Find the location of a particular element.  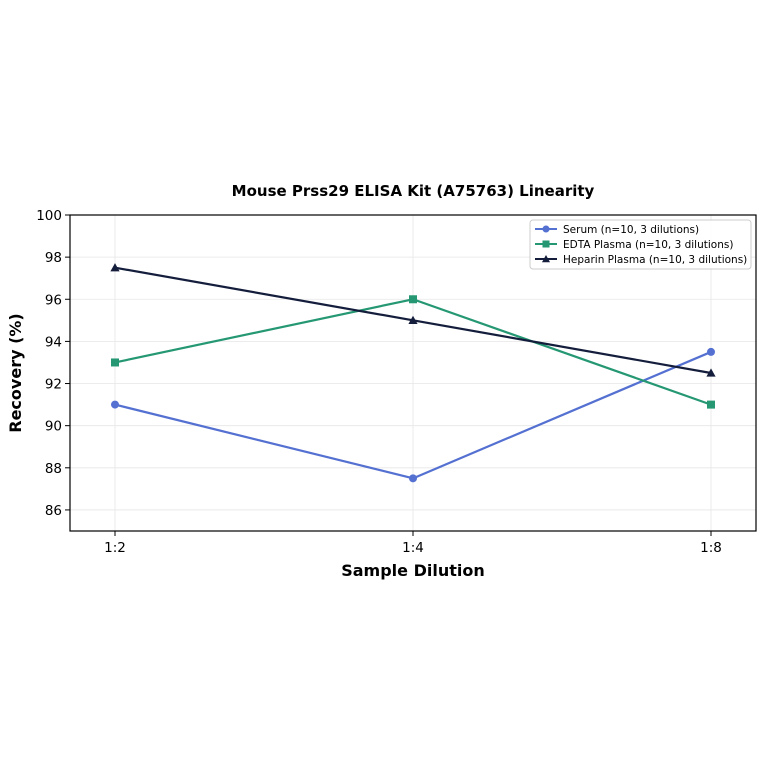

y-tick-label: 96 is located at coordinates (53, 300).